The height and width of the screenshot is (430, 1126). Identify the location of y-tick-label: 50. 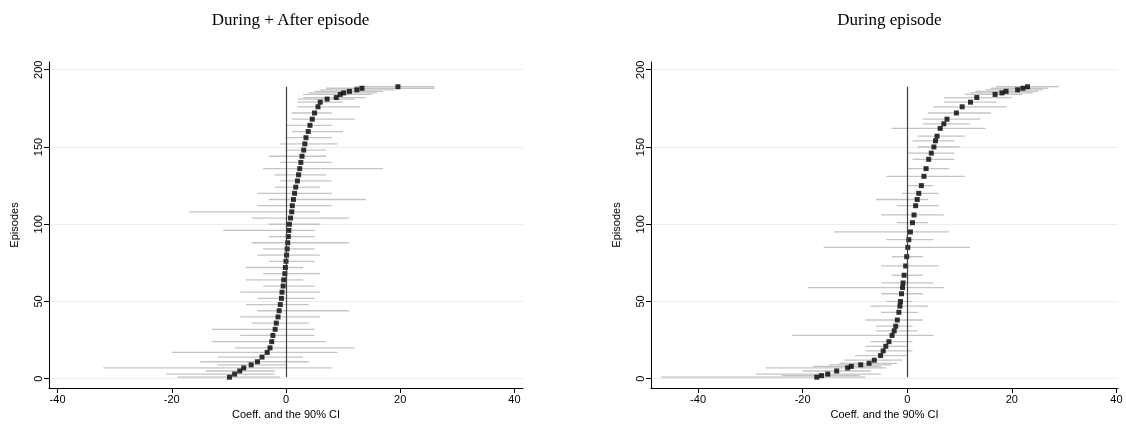
(639, 301).